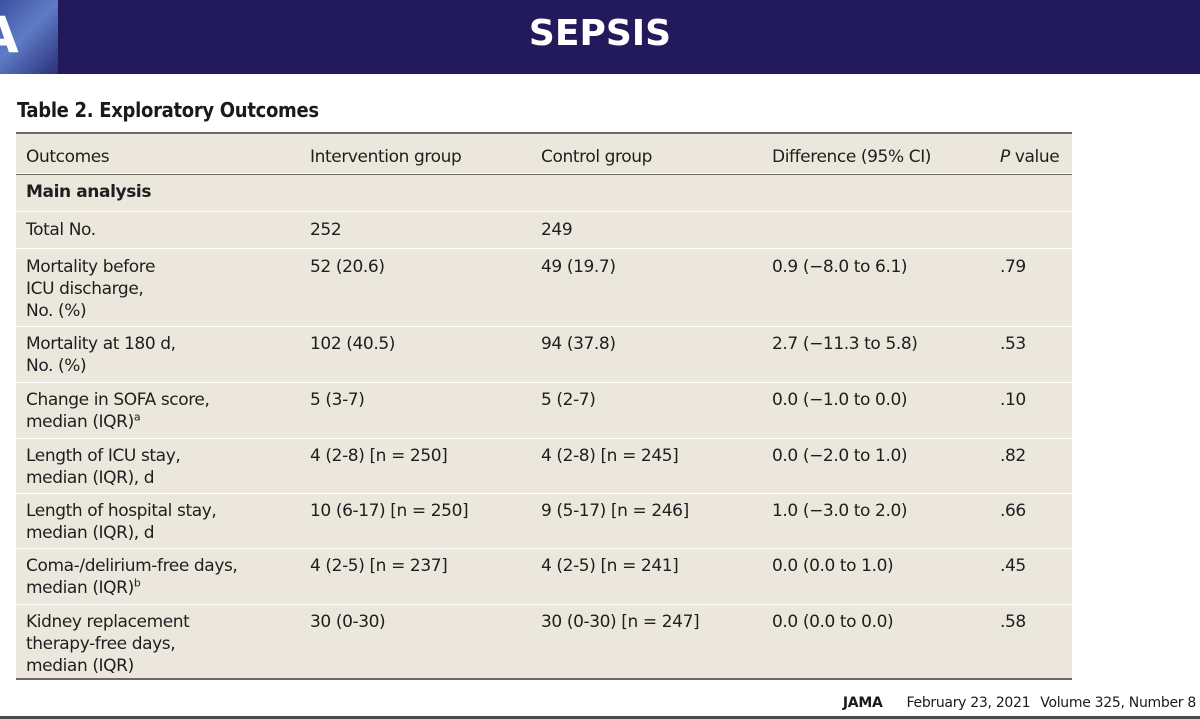 This screenshot has width=1200, height=719. What do you see at coordinates (352, 344) in the screenshot?
I see `intervention-cell: 102 (40.5)` at bounding box center [352, 344].